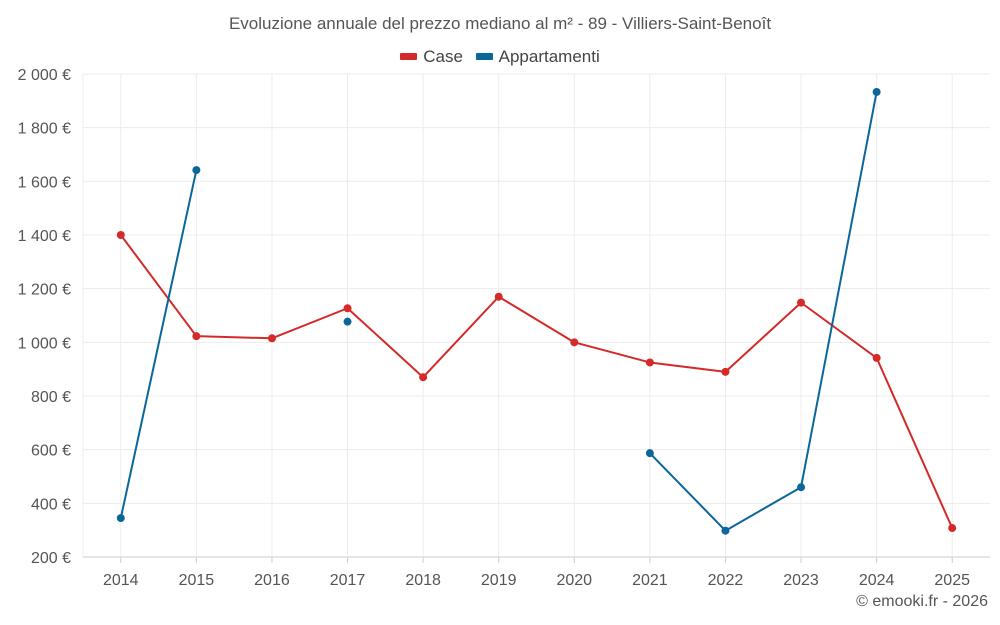 This screenshot has height=625, width=1000. What do you see at coordinates (952, 580) in the screenshot?
I see `x-tick-label: 2025` at bounding box center [952, 580].